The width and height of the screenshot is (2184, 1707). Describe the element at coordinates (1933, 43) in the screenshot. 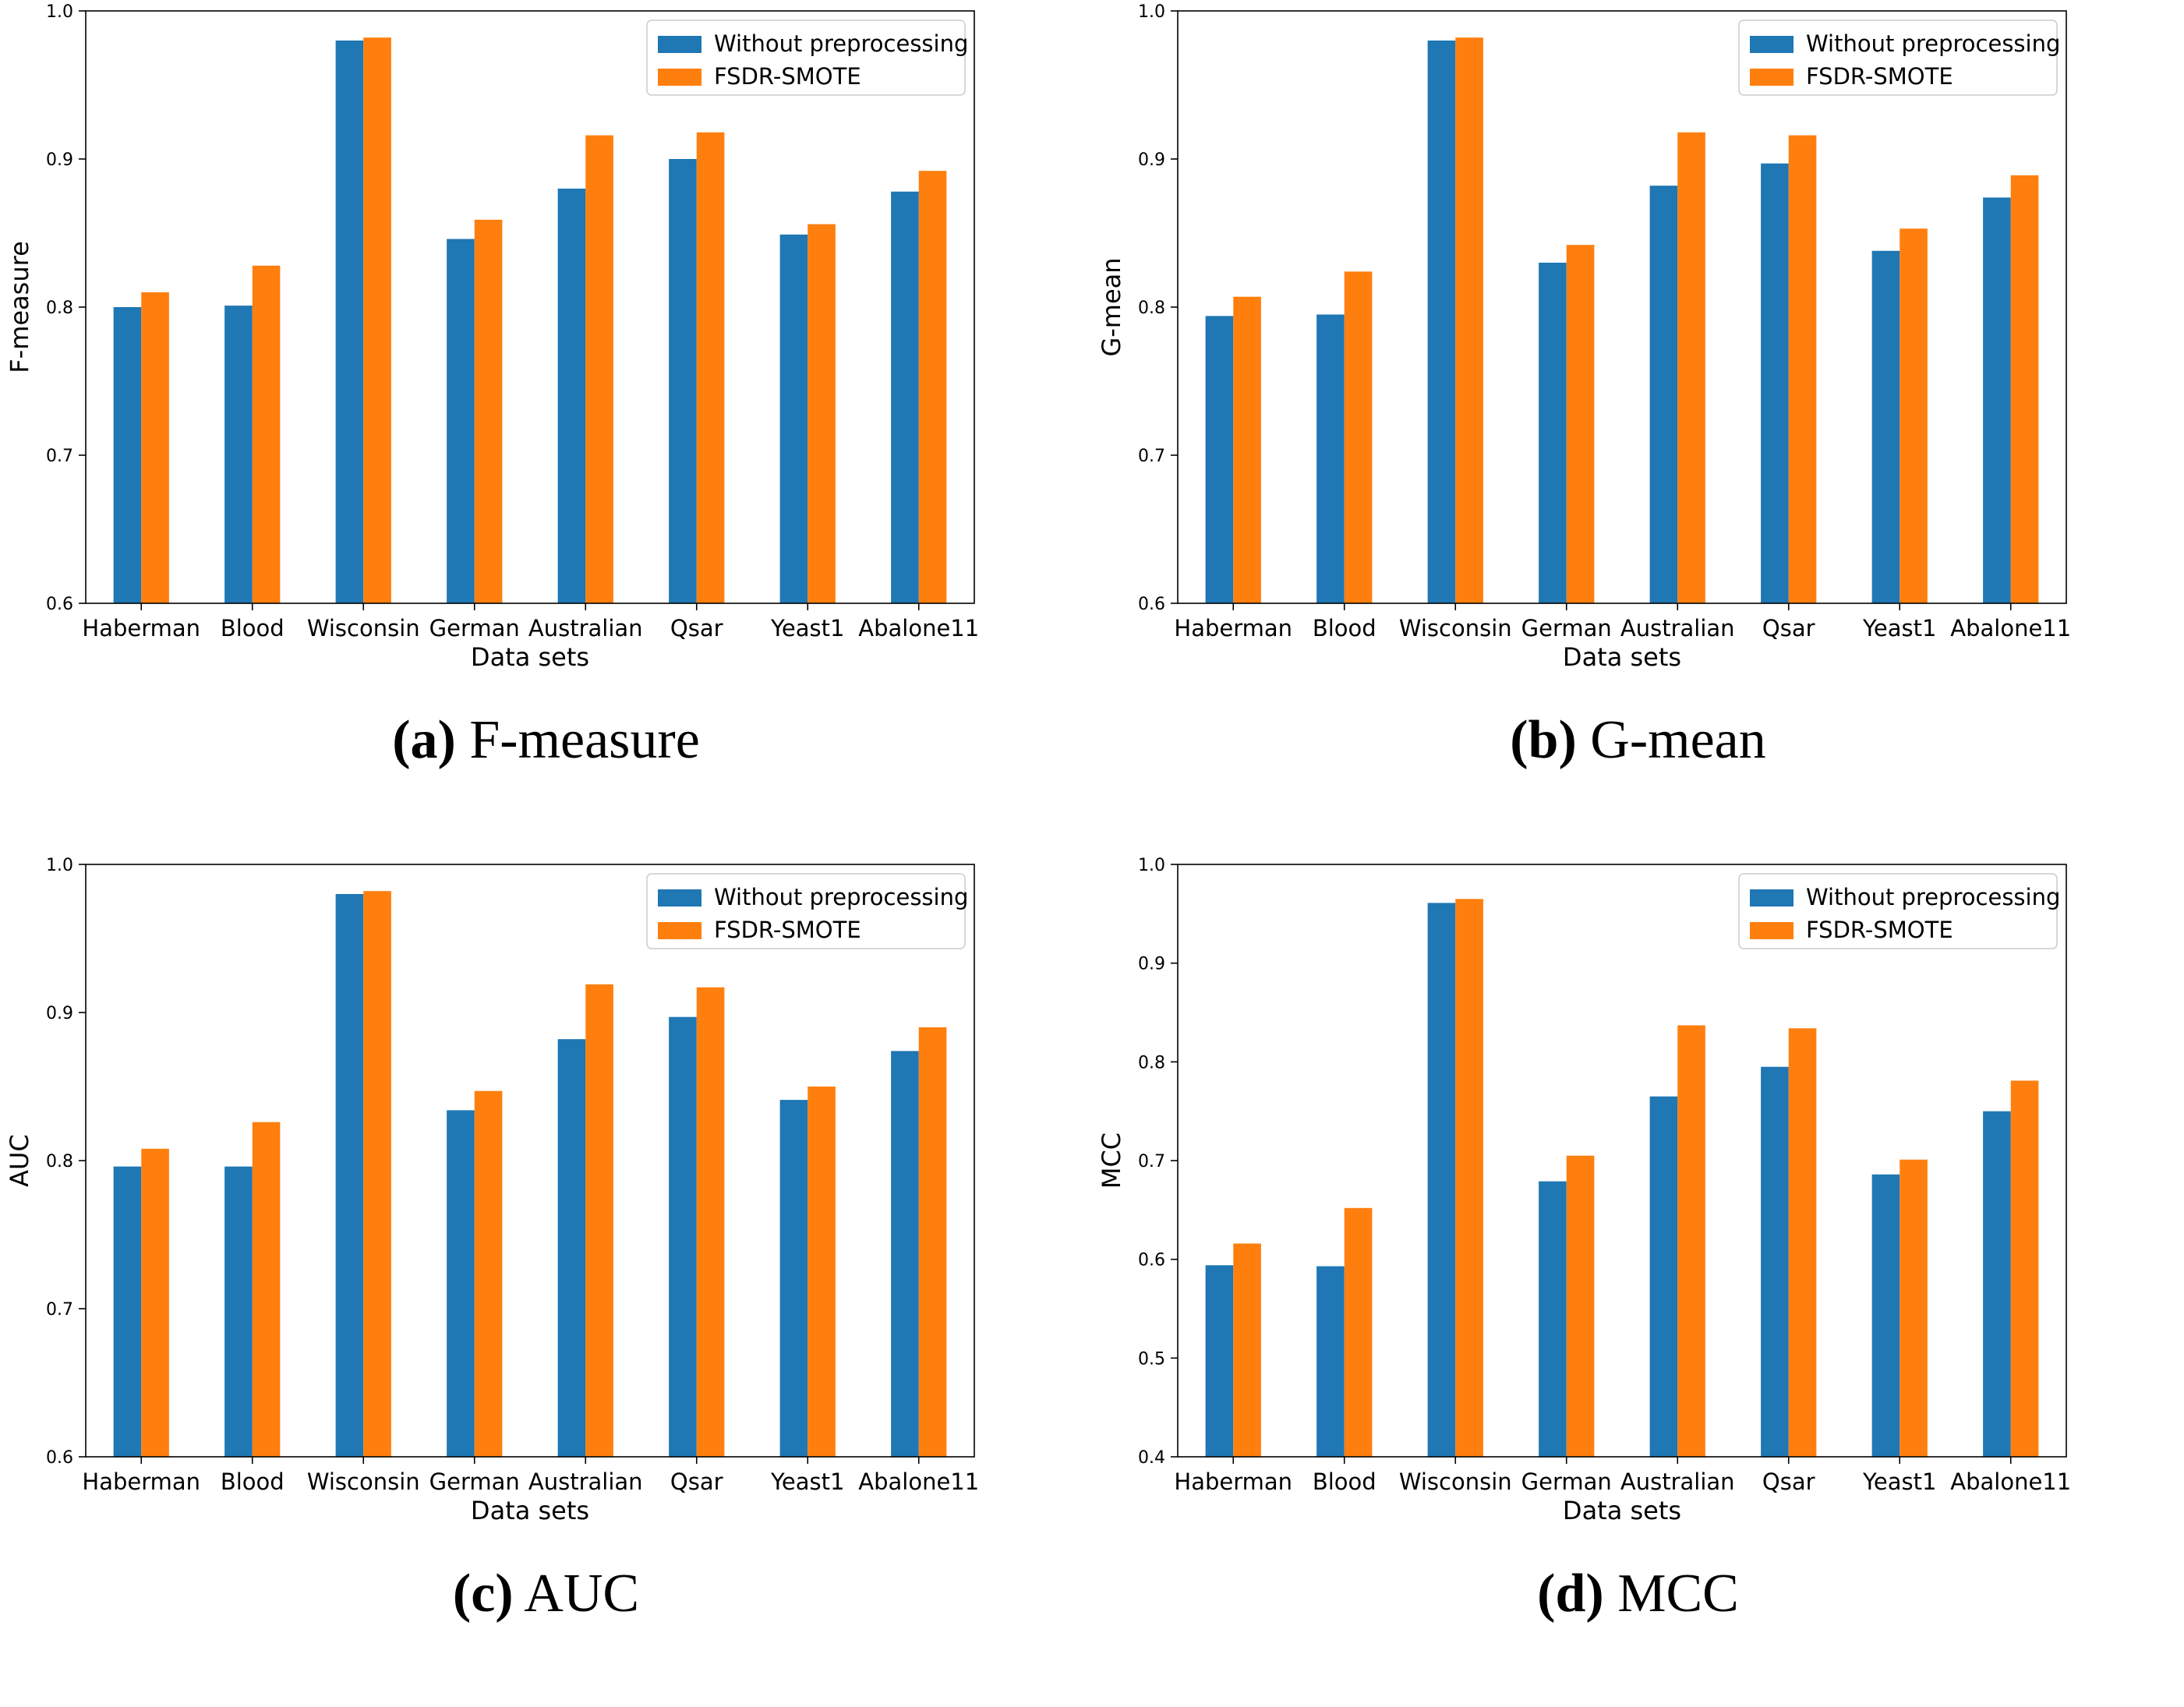

I see `legend-label-1: Without preprocessing` at that location.